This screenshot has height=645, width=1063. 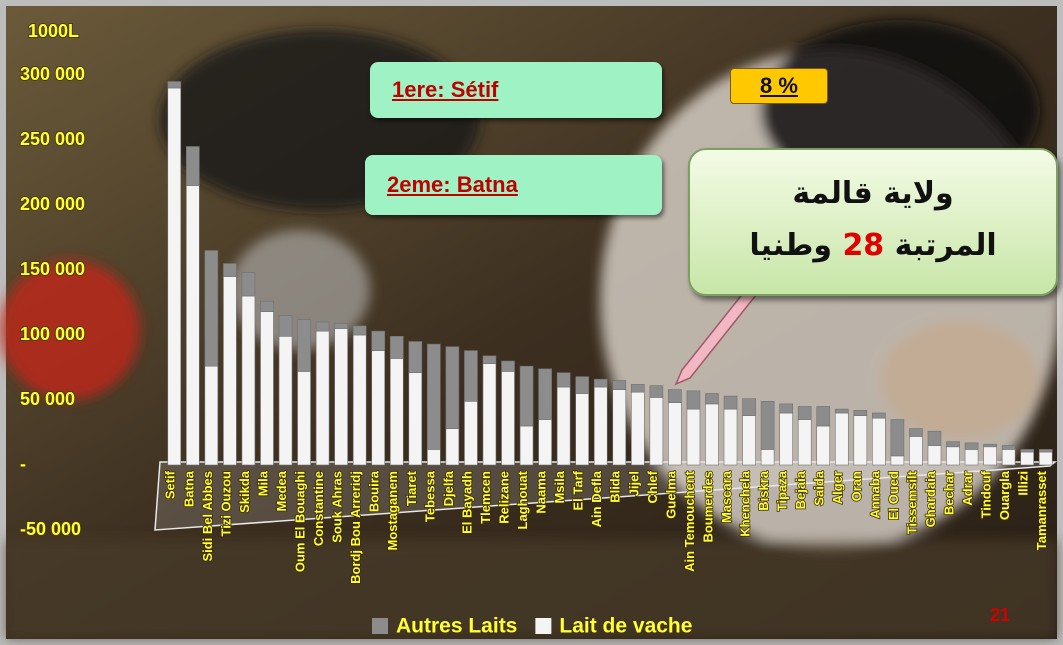 I want to click on share-box: 8 %, so click(x=779, y=86).